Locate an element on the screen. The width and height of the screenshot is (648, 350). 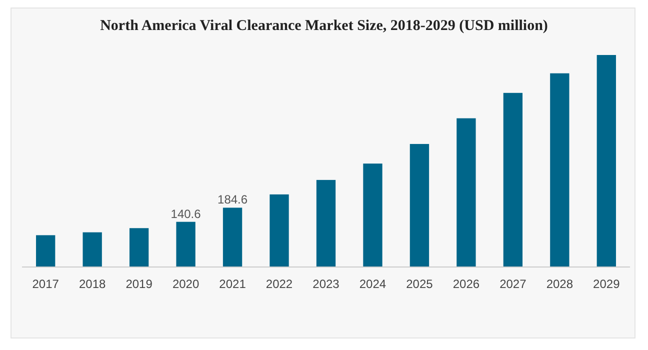
x-tick-label: 2025 is located at coordinates (420, 284).